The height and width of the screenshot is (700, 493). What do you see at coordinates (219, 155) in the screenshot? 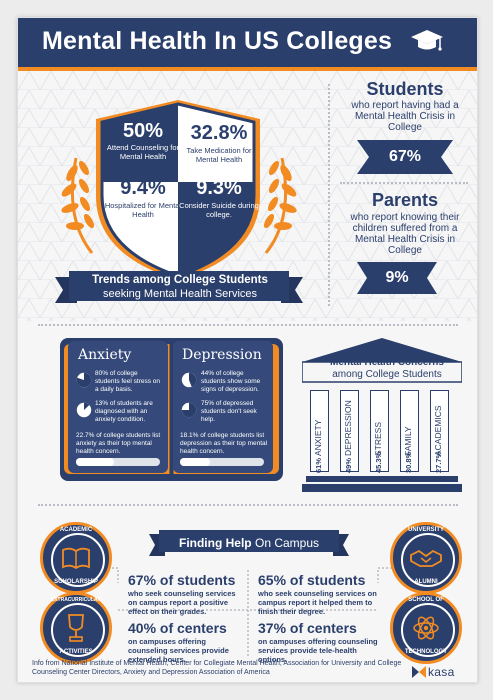
I see `stat-label: Take Medication for Mental Health` at bounding box center [219, 155].